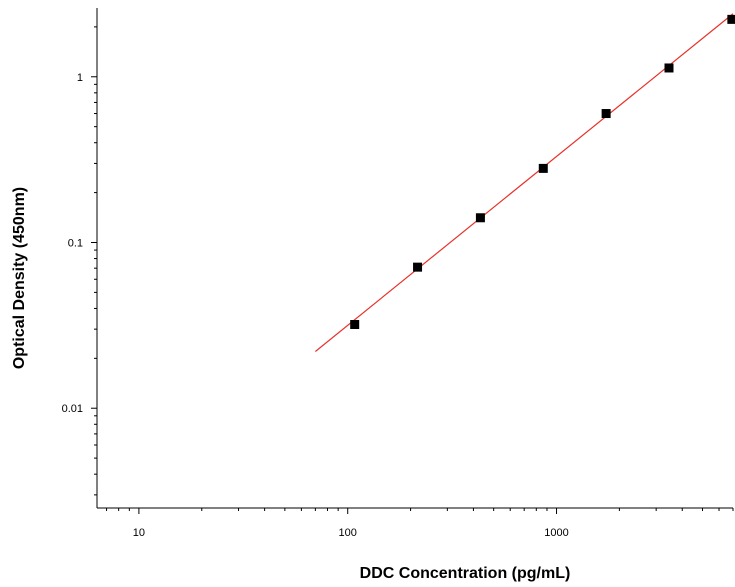  I want to click on y-ticks: 0.01 0.1 1, so click(79, 261).